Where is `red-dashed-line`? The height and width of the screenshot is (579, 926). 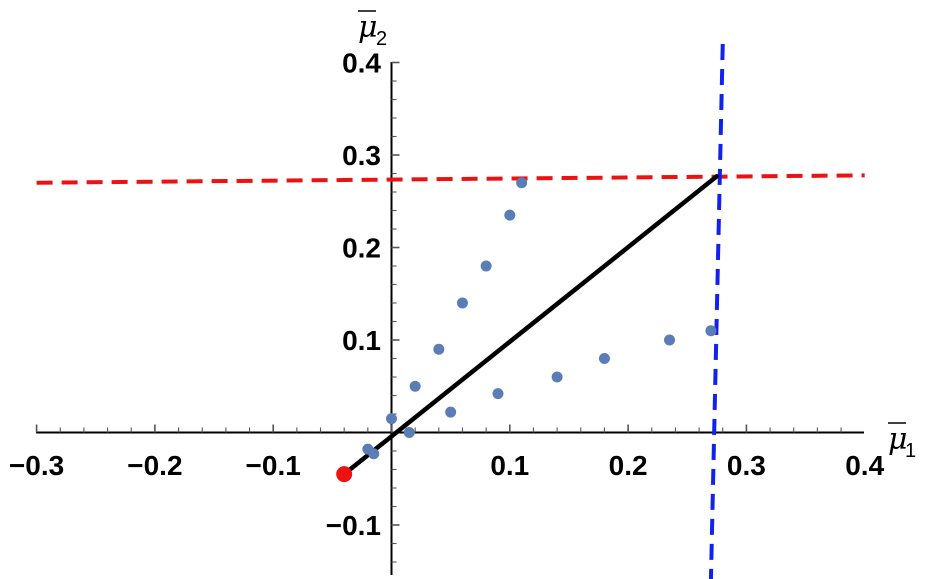
red-dashed-line is located at coordinates (450, 179).